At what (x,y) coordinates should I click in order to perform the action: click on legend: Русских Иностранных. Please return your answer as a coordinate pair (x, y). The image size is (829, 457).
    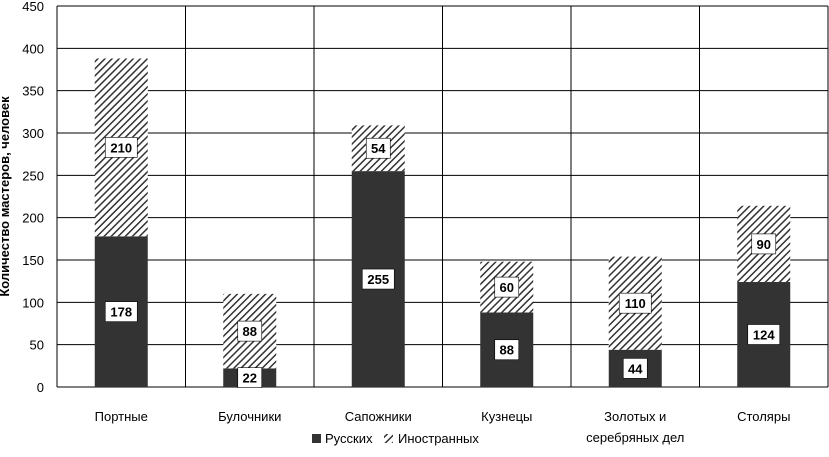
    Looking at the image, I should click on (395, 438).